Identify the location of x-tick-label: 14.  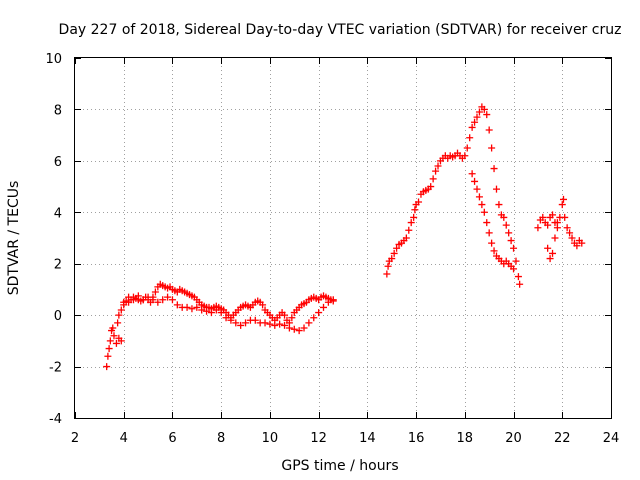
(367, 438).